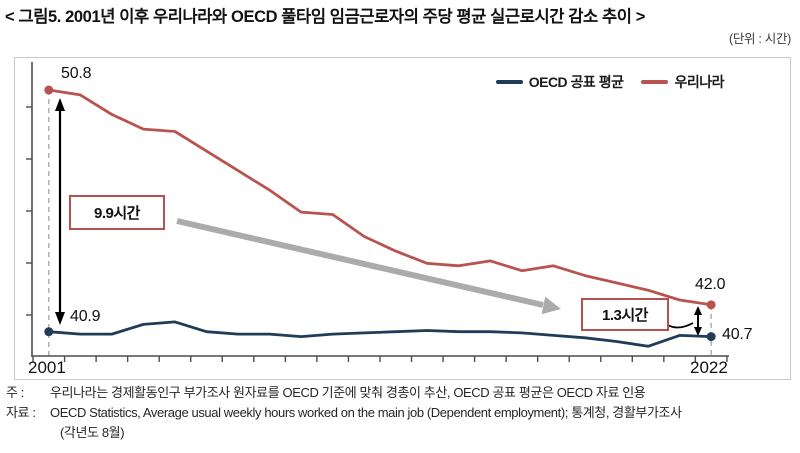 The image size is (800, 453). Describe the element at coordinates (625, 314) in the screenshot. I see `gap-annotation-1-3-hours: 1.3시간` at that location.